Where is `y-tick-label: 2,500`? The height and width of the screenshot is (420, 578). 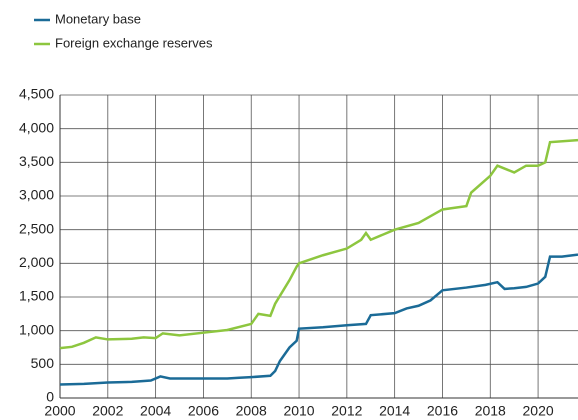
y-tick-label: 2,500 is located at coordinates (36, 228).